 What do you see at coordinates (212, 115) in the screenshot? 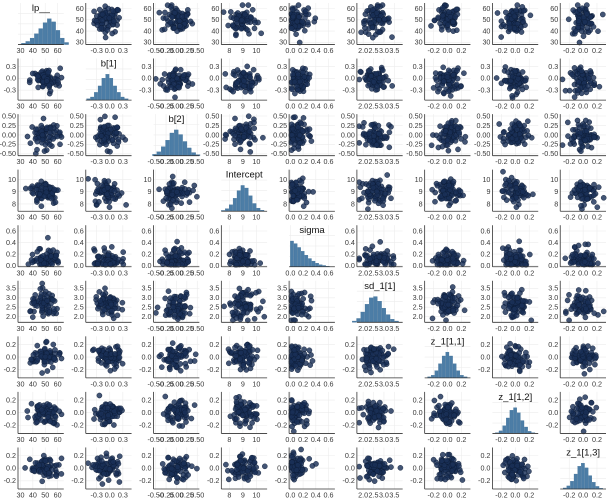
I see `y-tick-label: 0.50` at bounding box center [212, 115].